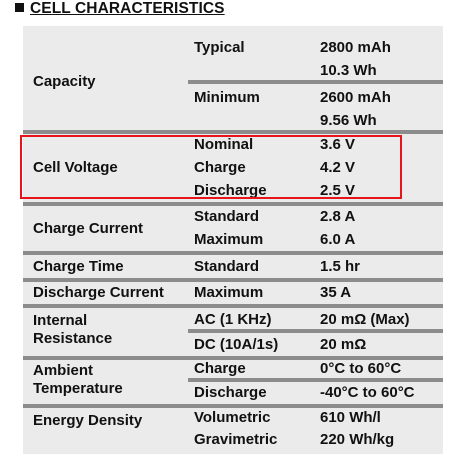 The height and width of the screenshot is (454, 468). Describe the element at coordinates (233, 319) in the screenshot. I see `resistance-ac-label: AC (1 KHz)` at that location.